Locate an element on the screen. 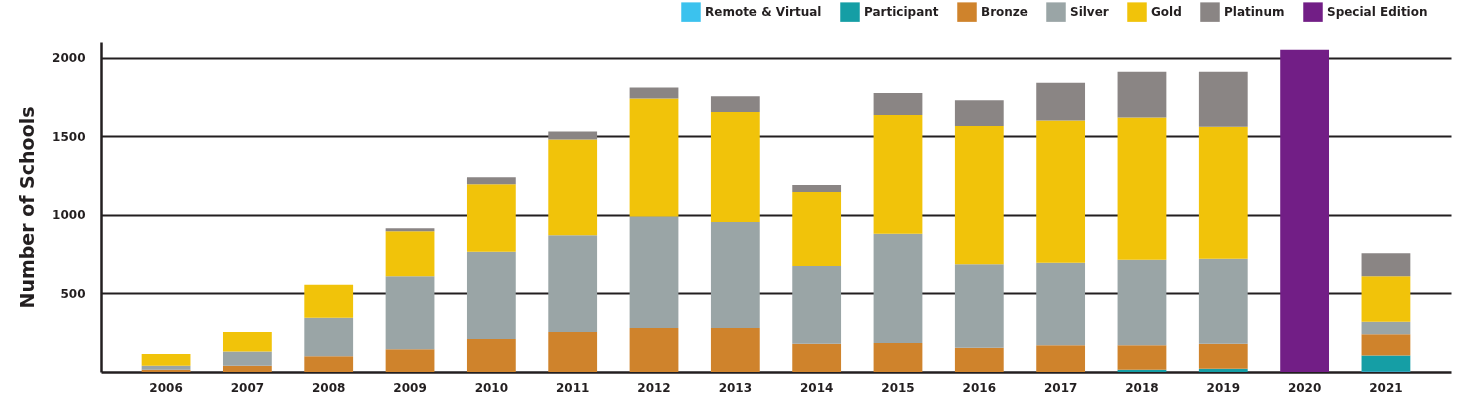 Image resolution: width=1460 pixels, height=403 pixels. y-tick-label: 1000 is located at coordinates (69, 215).